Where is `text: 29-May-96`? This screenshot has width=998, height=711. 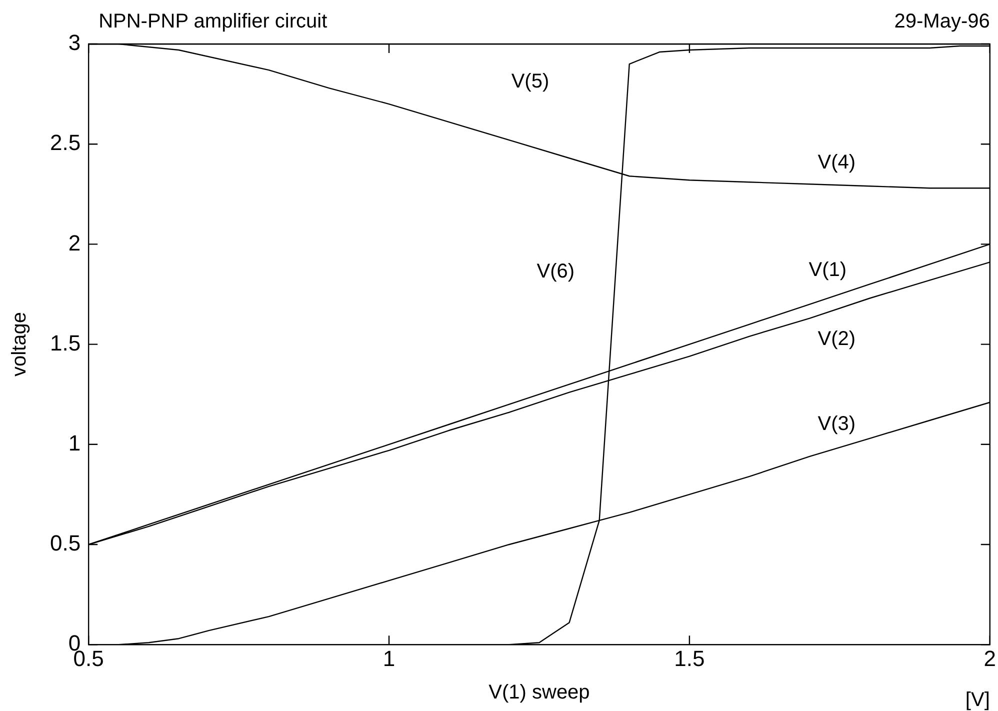
text: 29-May-96 is located at coordinates (942, 21).